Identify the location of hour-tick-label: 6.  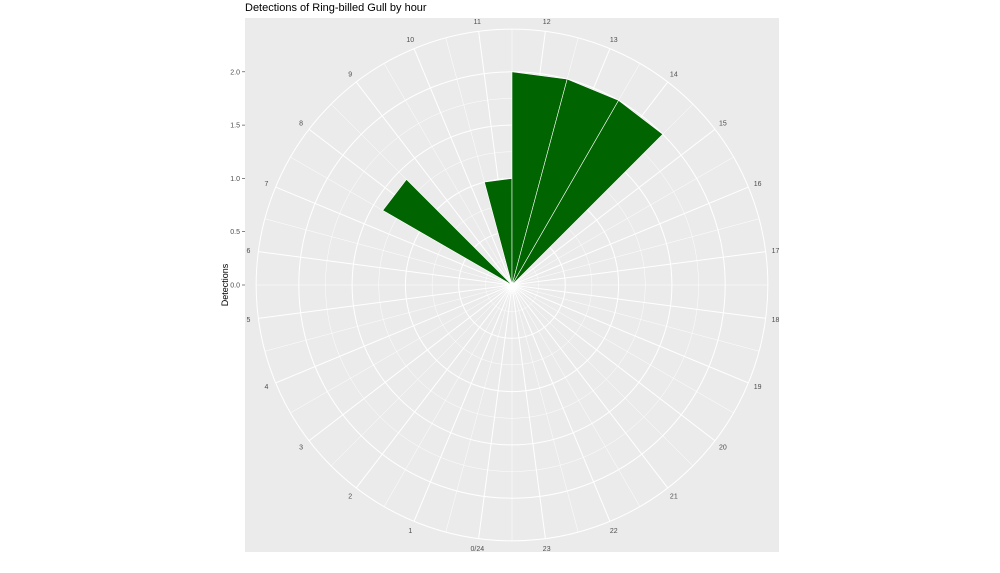
(248, 251).